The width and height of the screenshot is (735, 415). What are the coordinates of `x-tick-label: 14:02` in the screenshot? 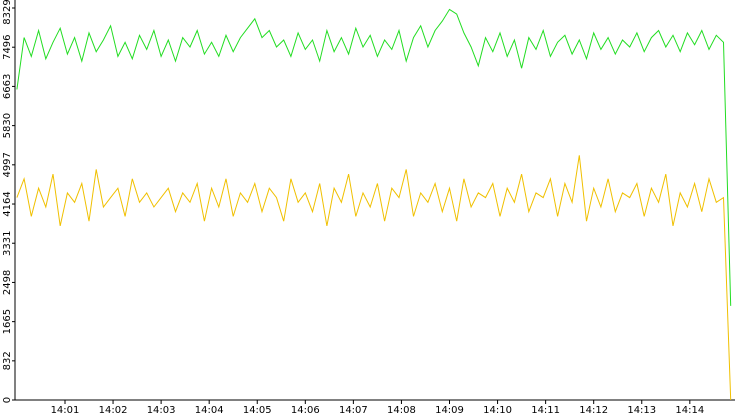 It's located at (113, 410).